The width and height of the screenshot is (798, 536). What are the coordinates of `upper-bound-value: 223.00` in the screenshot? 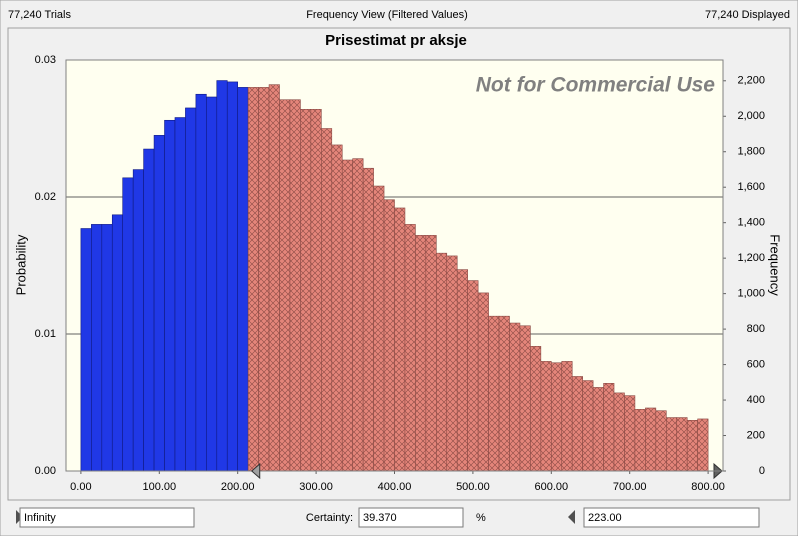 It's located at (605, 518).